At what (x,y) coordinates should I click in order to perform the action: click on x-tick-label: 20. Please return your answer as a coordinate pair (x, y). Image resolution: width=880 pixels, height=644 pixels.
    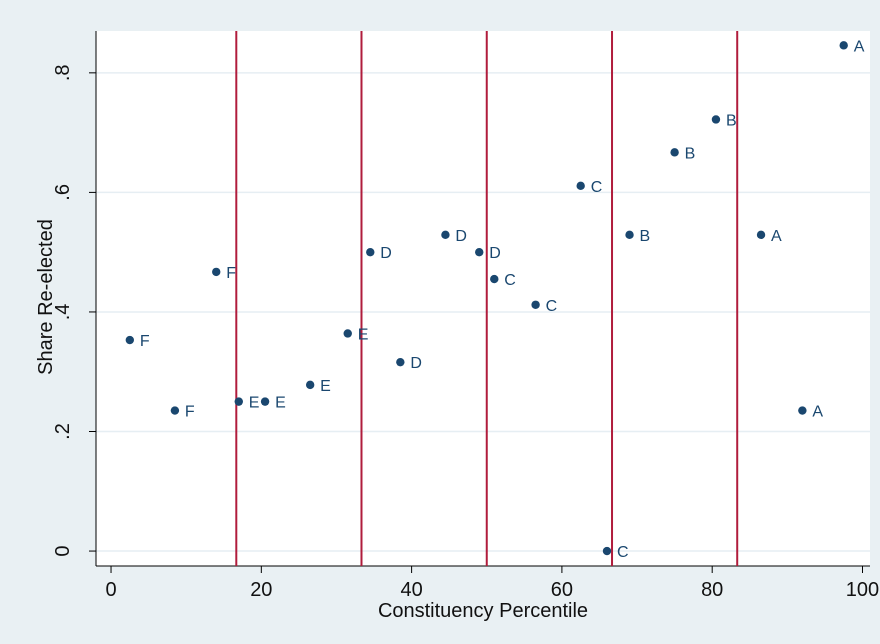
    Looking at the image, I should click on (261, 590).